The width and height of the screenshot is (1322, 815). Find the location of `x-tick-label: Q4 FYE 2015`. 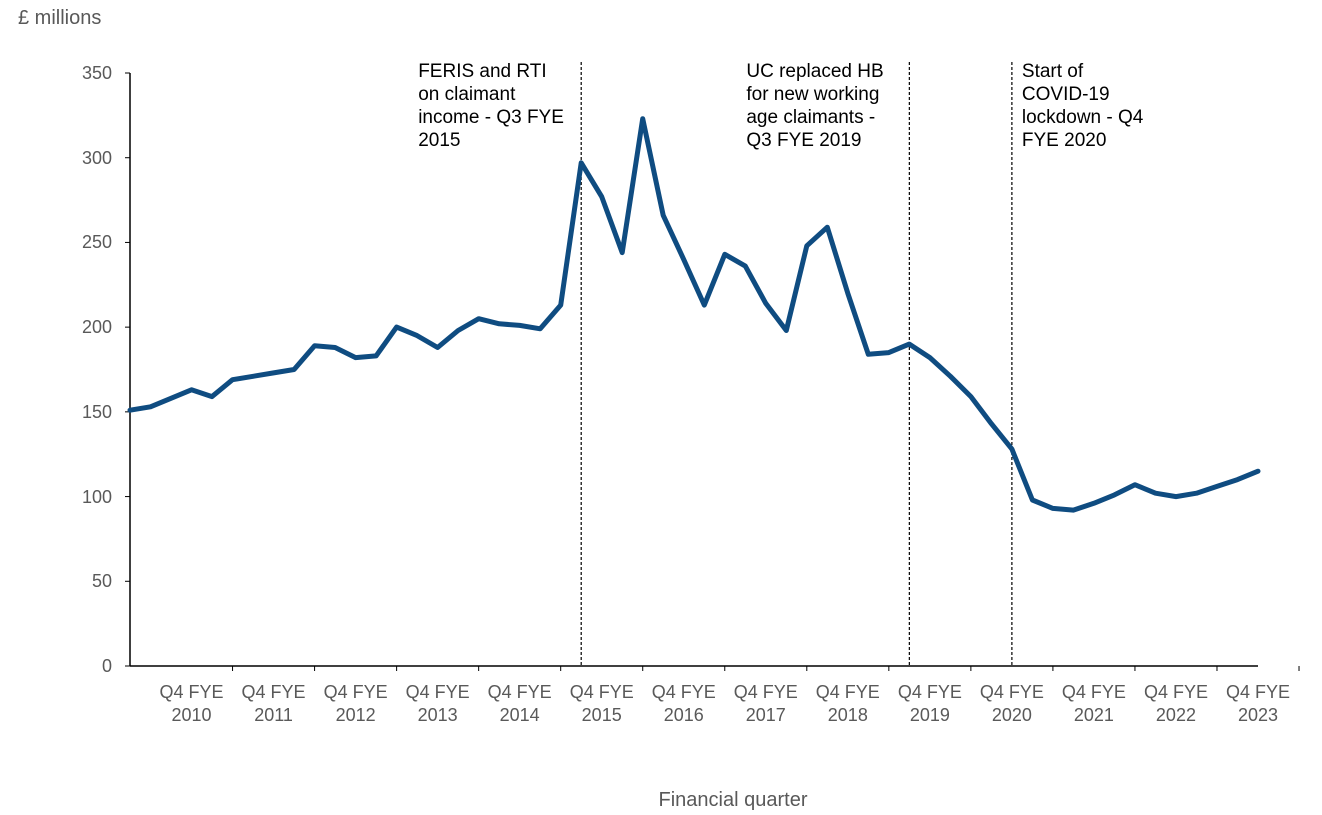

x-tick-label: Q4 FYE 2015 is located at coordinates (601, 703).